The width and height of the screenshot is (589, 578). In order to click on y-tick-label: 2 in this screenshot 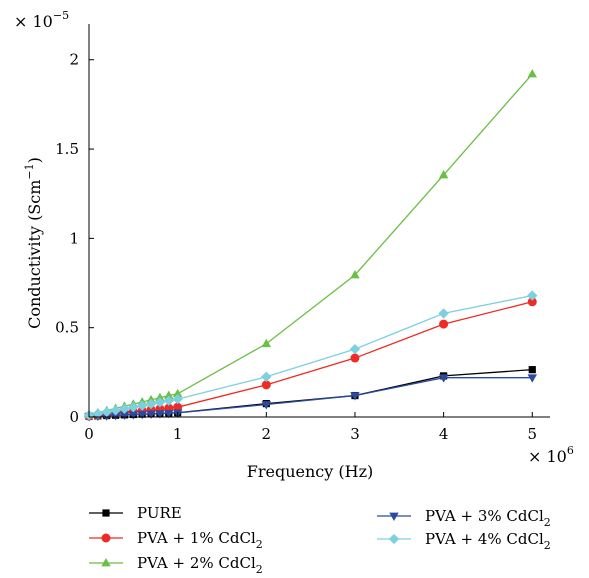, I will do `click(74, 60)`.